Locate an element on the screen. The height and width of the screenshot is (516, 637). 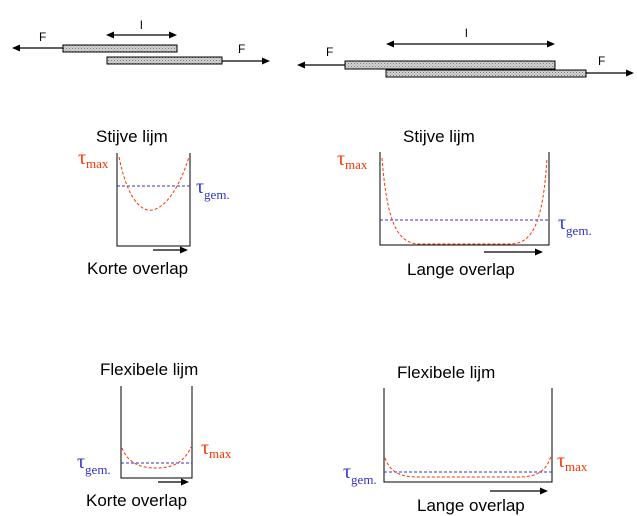
panel-stiff-long: Stijve lijm τmax τgem. Lange overlap is located at coordinates (464, 203).